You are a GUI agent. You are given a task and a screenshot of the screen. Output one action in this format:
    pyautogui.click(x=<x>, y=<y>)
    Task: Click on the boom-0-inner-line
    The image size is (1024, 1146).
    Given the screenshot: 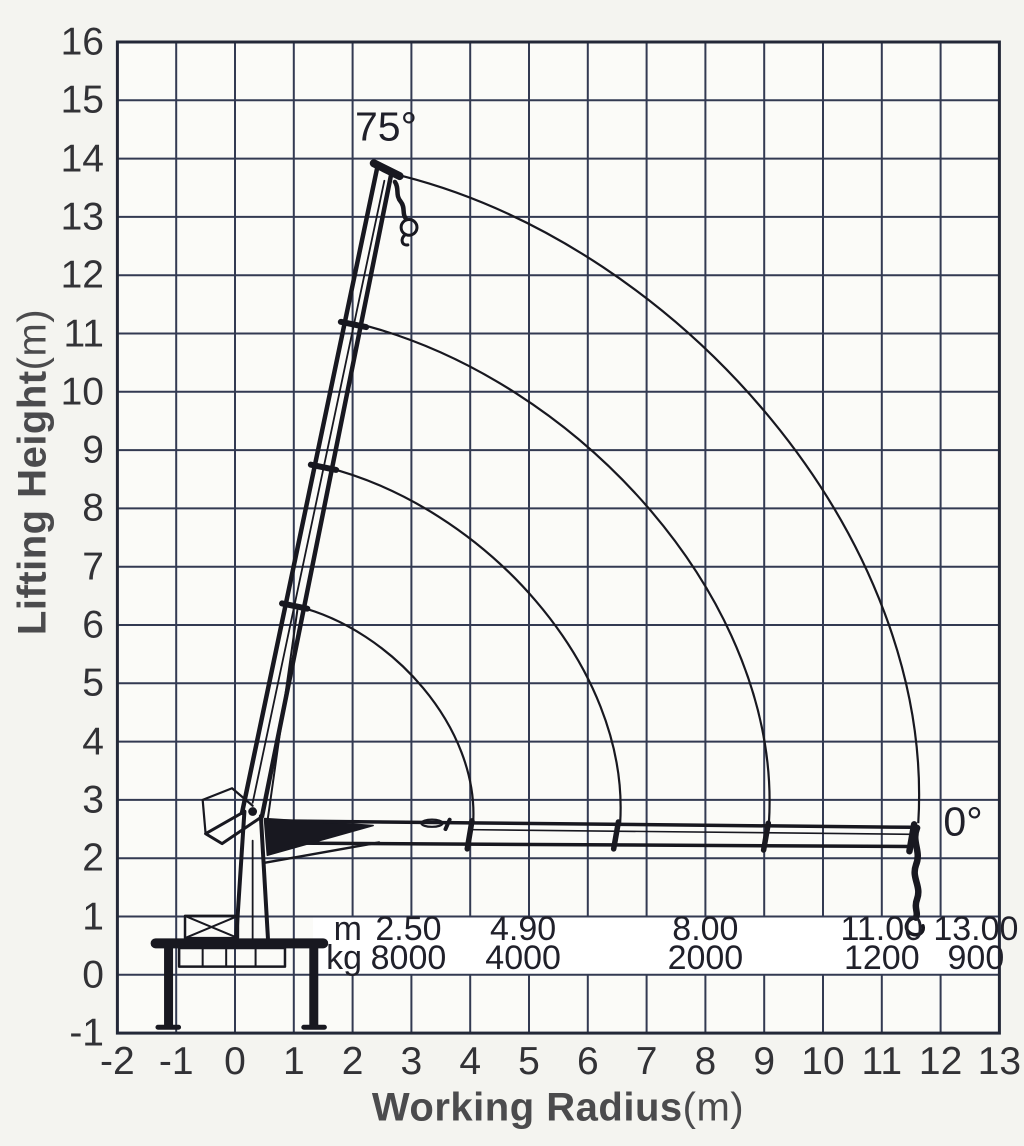 What is the action you would take?
    pyautogui.click(x=690, y=832)
    